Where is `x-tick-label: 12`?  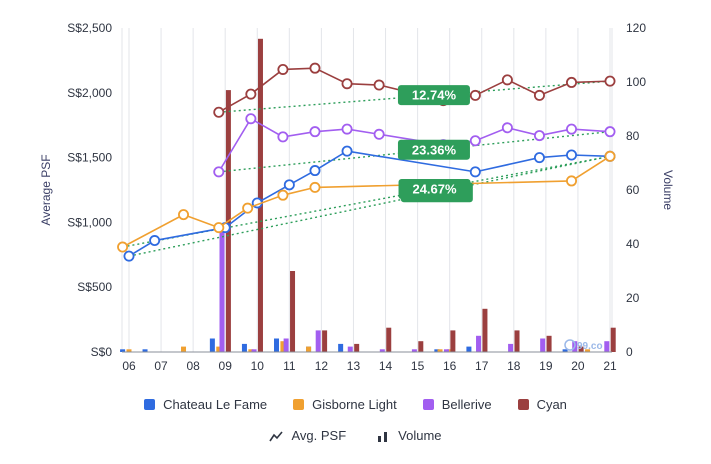 x-tick-label: 12 is located at coordinates (322, 366).